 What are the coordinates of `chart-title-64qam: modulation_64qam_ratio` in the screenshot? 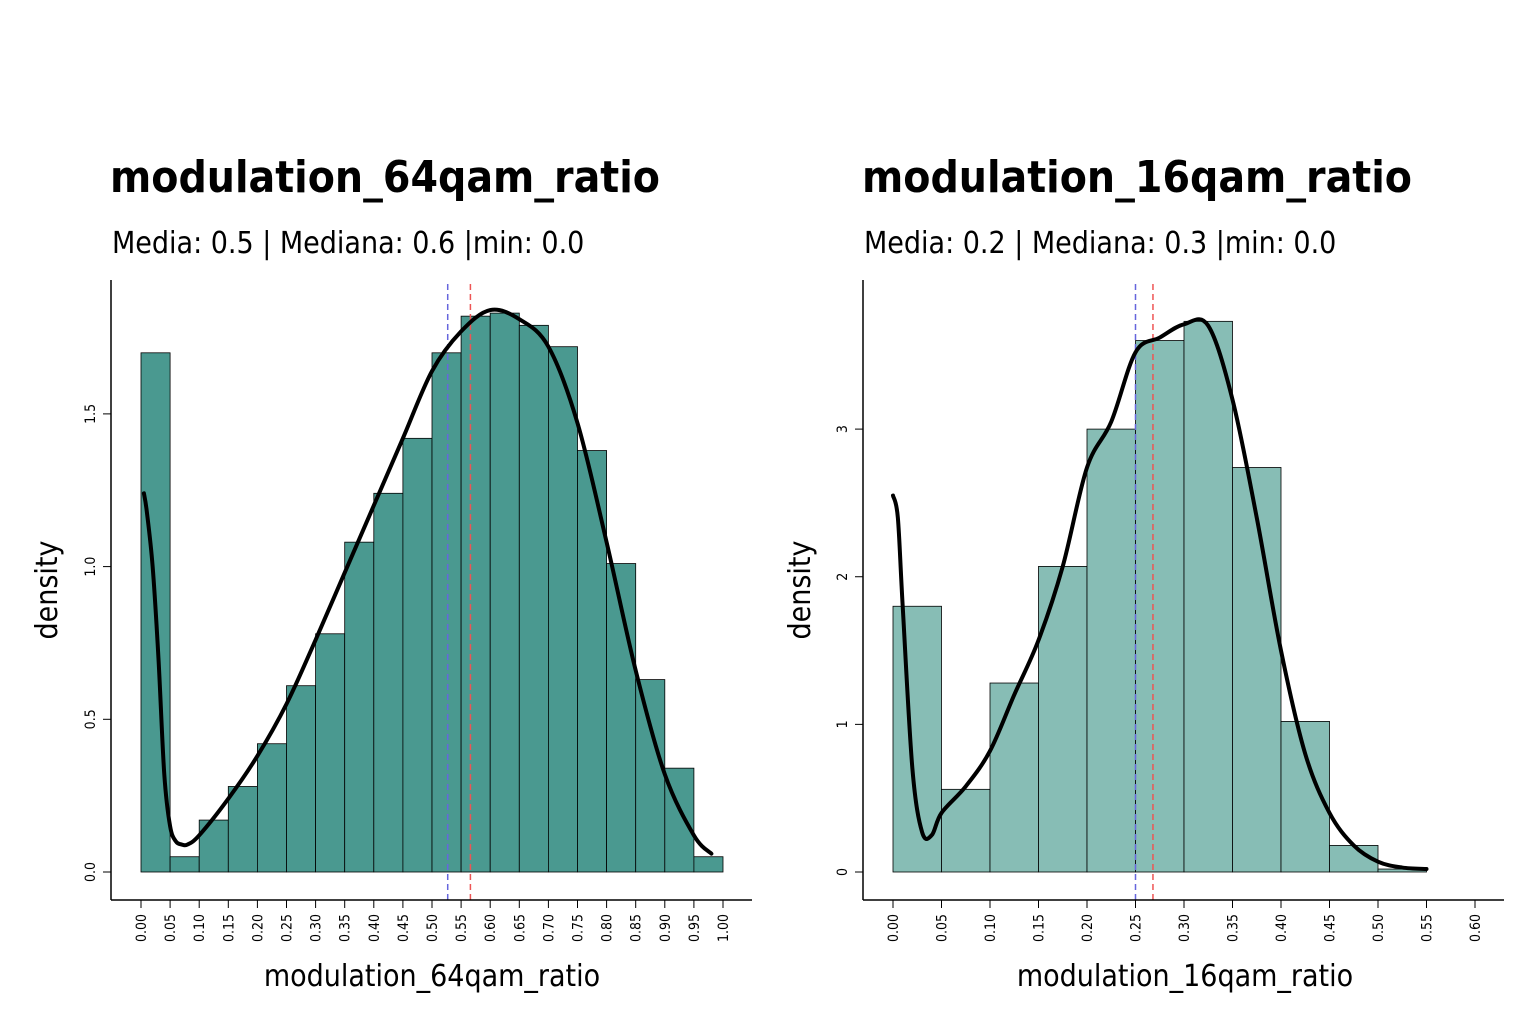 It's located at (385, 177).